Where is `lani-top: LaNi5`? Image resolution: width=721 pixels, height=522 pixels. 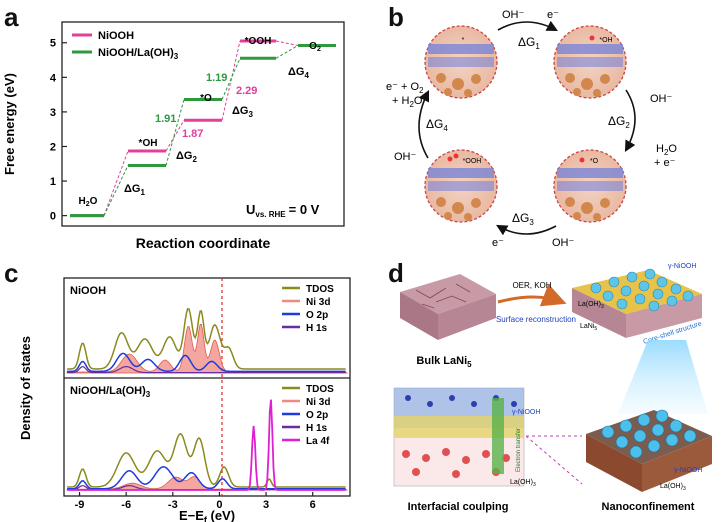
lani-top: LaNi5 is located at coordinates (588, 327).